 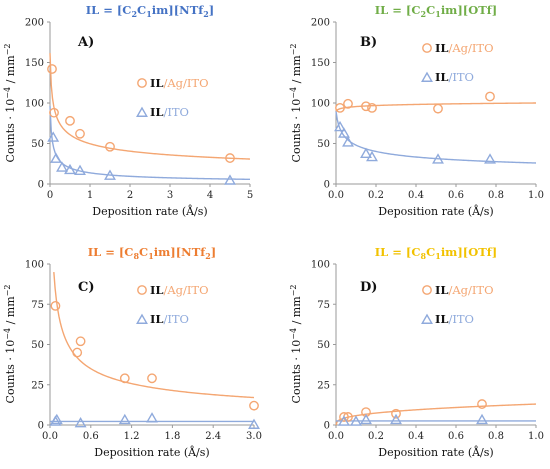 I want to click on fit-line-blue, so click(x=436, y=137).